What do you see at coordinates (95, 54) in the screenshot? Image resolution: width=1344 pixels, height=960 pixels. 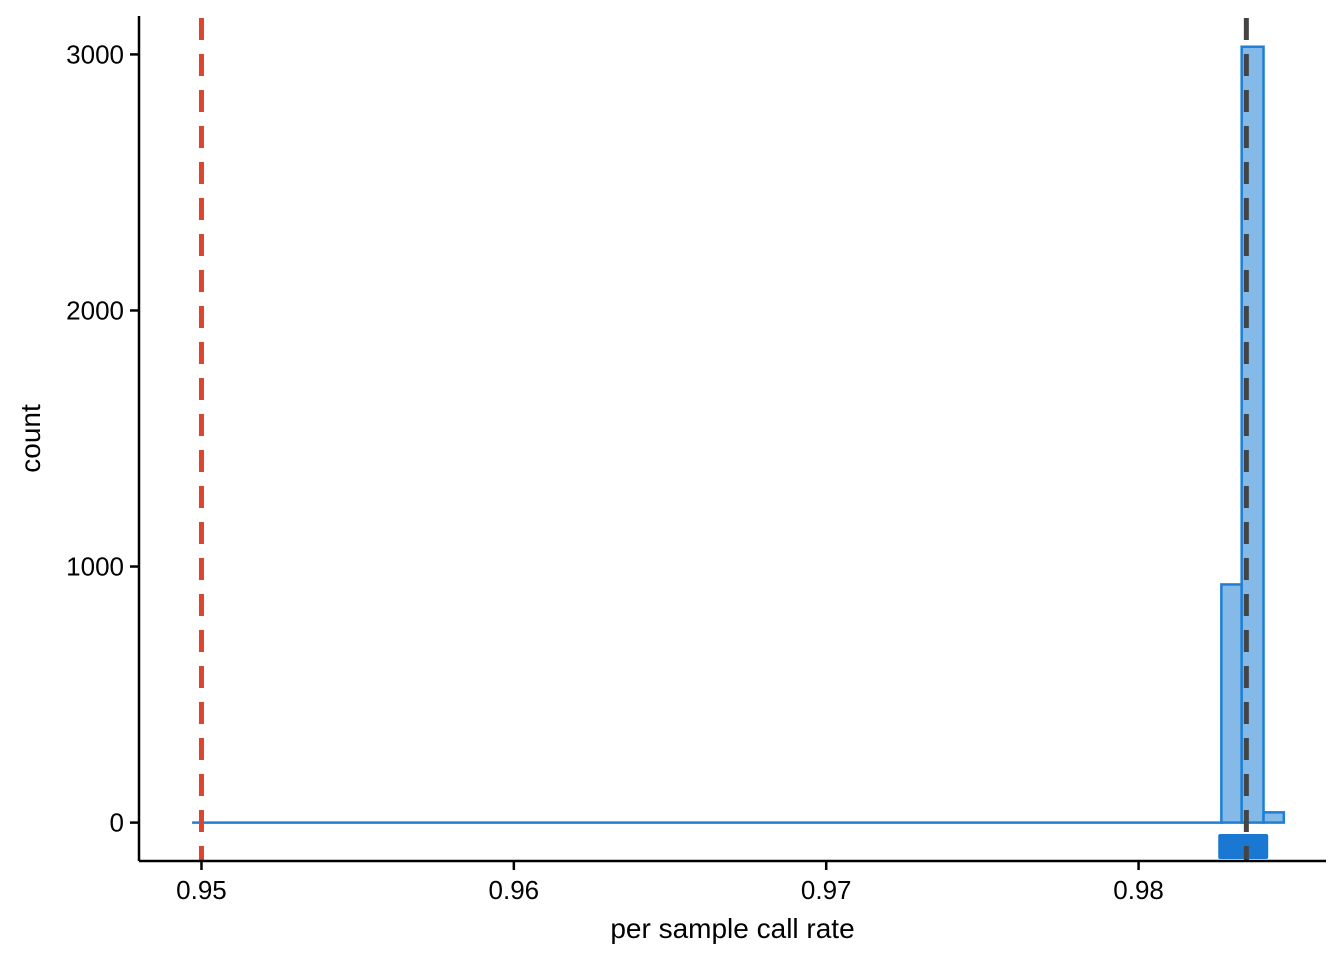 I see `y-tick-label: 3000` at bounding box center [95, 54].